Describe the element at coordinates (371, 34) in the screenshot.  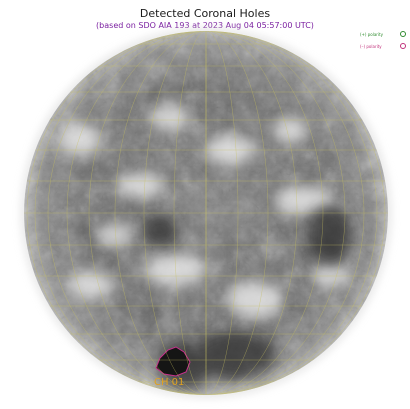
I see `legend-label-positive: (+) polarity` at that location.